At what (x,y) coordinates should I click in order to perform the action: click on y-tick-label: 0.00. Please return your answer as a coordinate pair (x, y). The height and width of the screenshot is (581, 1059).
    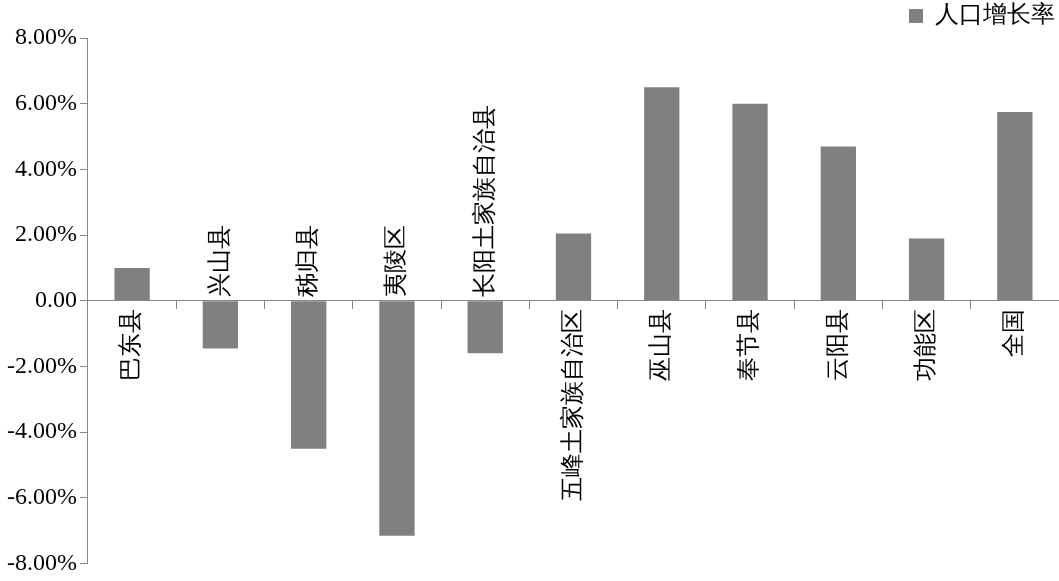
    Looking at the image, I should click on (55, 299).